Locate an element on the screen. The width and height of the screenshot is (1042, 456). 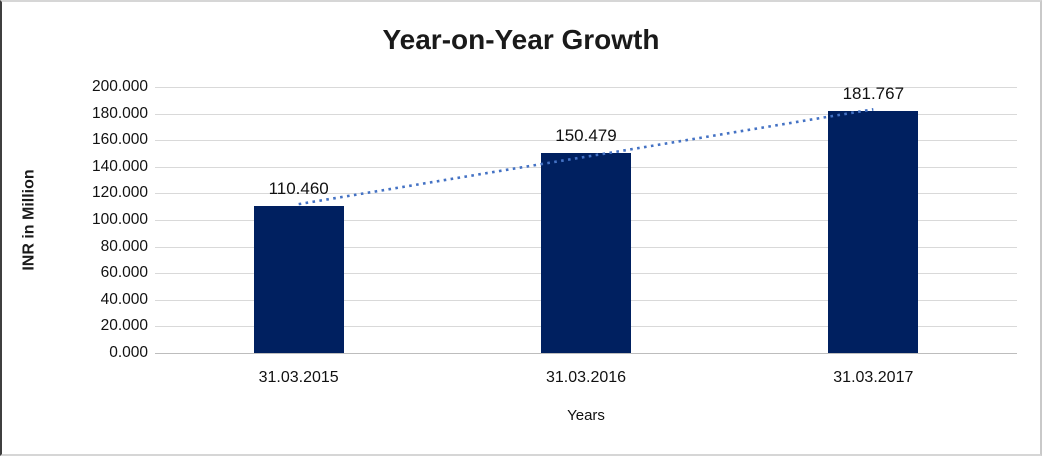
y-tick-label: 80.000 is located at coordinates (124, 246).